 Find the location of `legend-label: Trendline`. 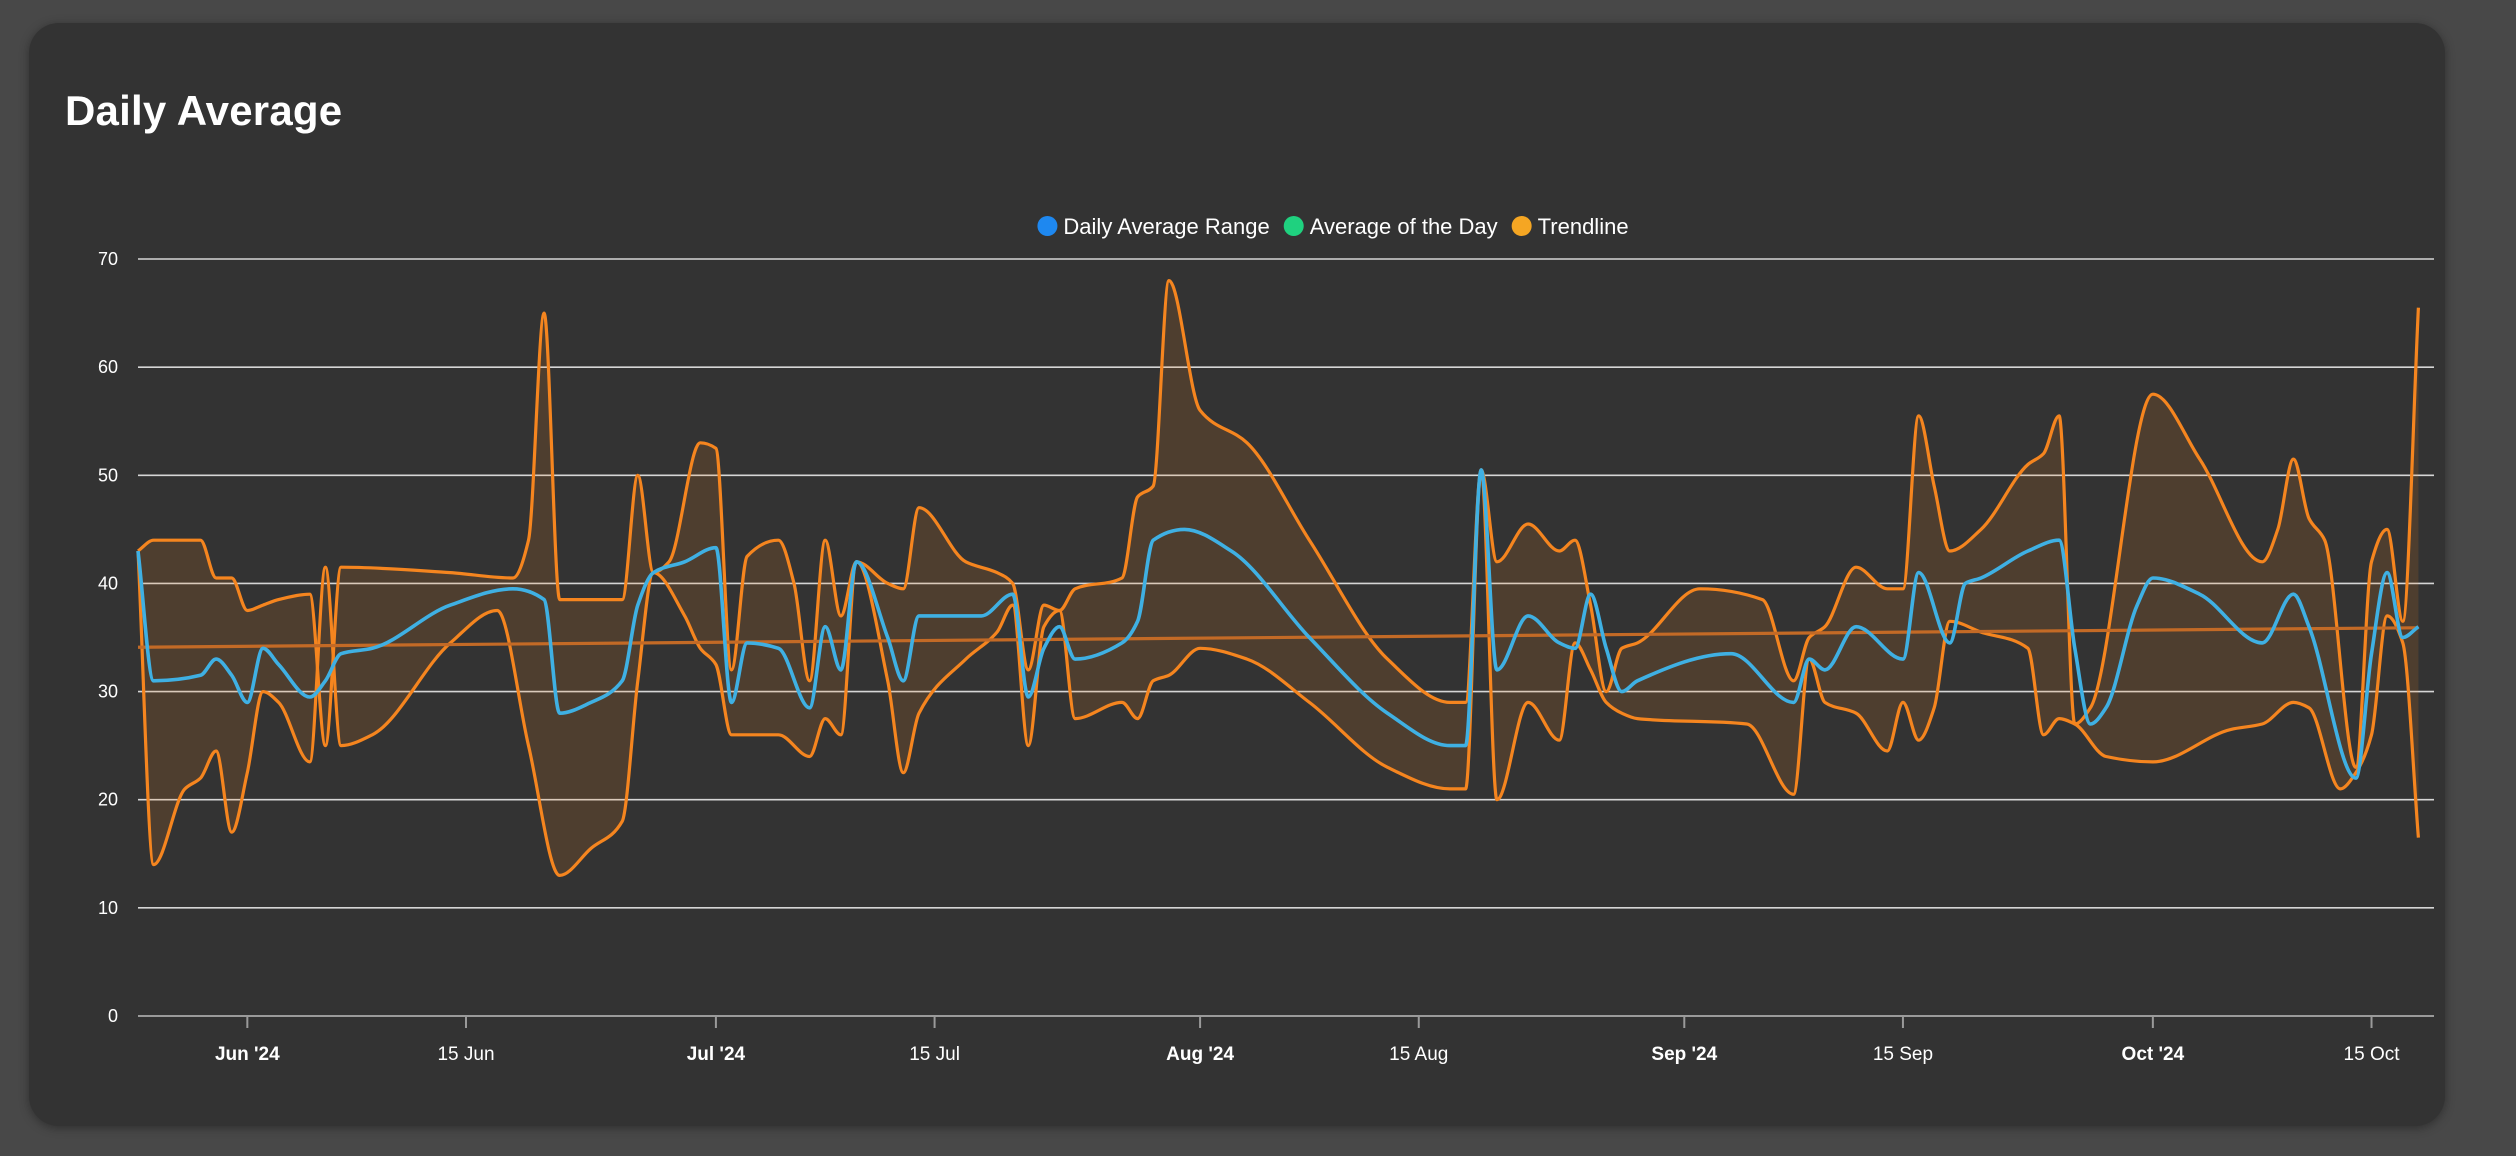

legend-label: Trendline is located at coordinates (1583, 226).